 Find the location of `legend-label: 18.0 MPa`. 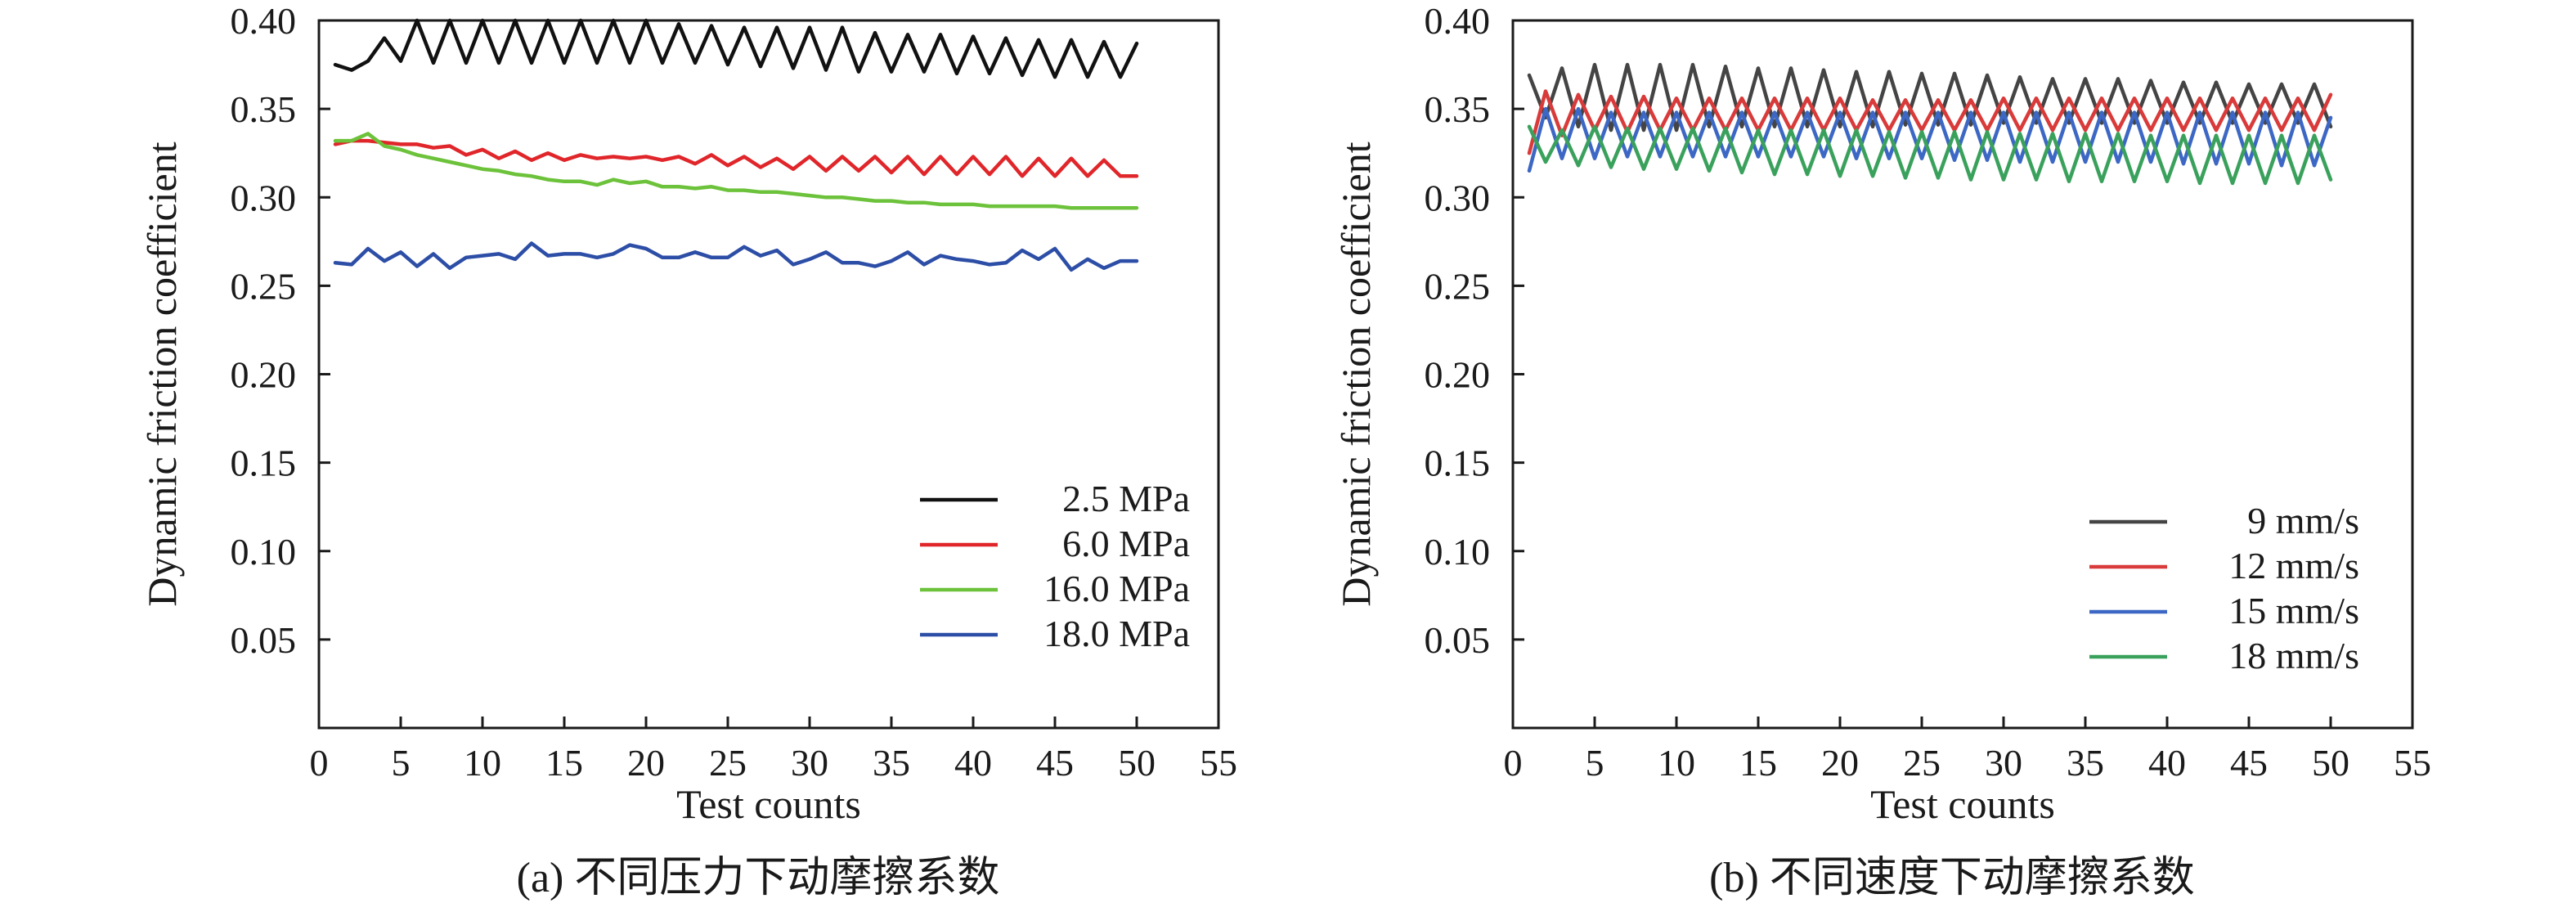

legend-label: 18.0 MPa is located at coordinates (1116, 633).